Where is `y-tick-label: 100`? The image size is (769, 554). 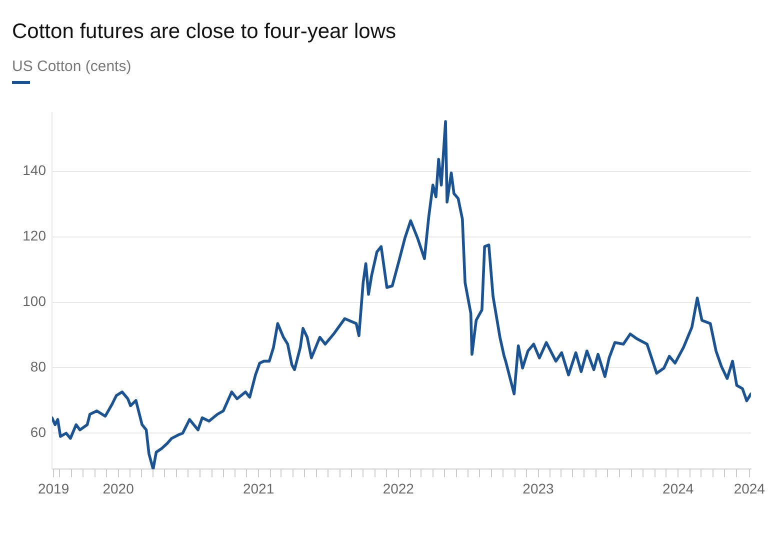
y-tick-label: 100 is located at coordinates (34, 301).